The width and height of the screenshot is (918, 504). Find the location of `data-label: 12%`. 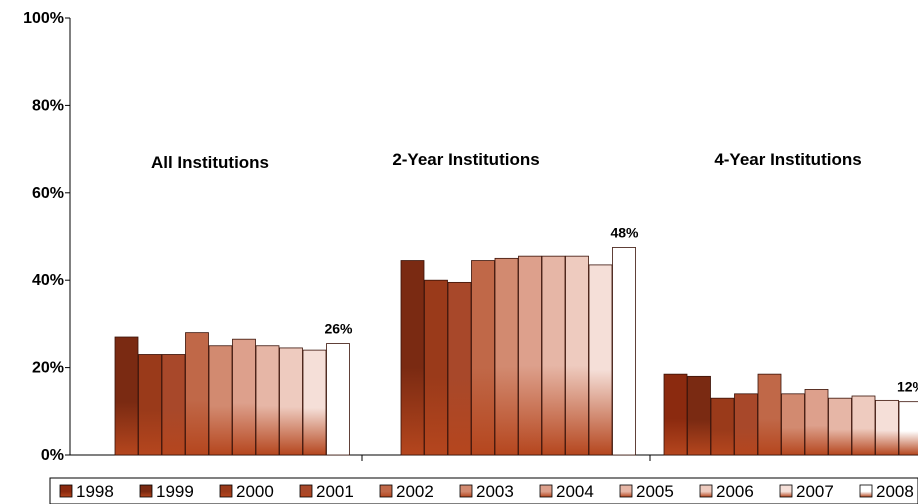

data-label: 12% is located at coordinates (907, 387).